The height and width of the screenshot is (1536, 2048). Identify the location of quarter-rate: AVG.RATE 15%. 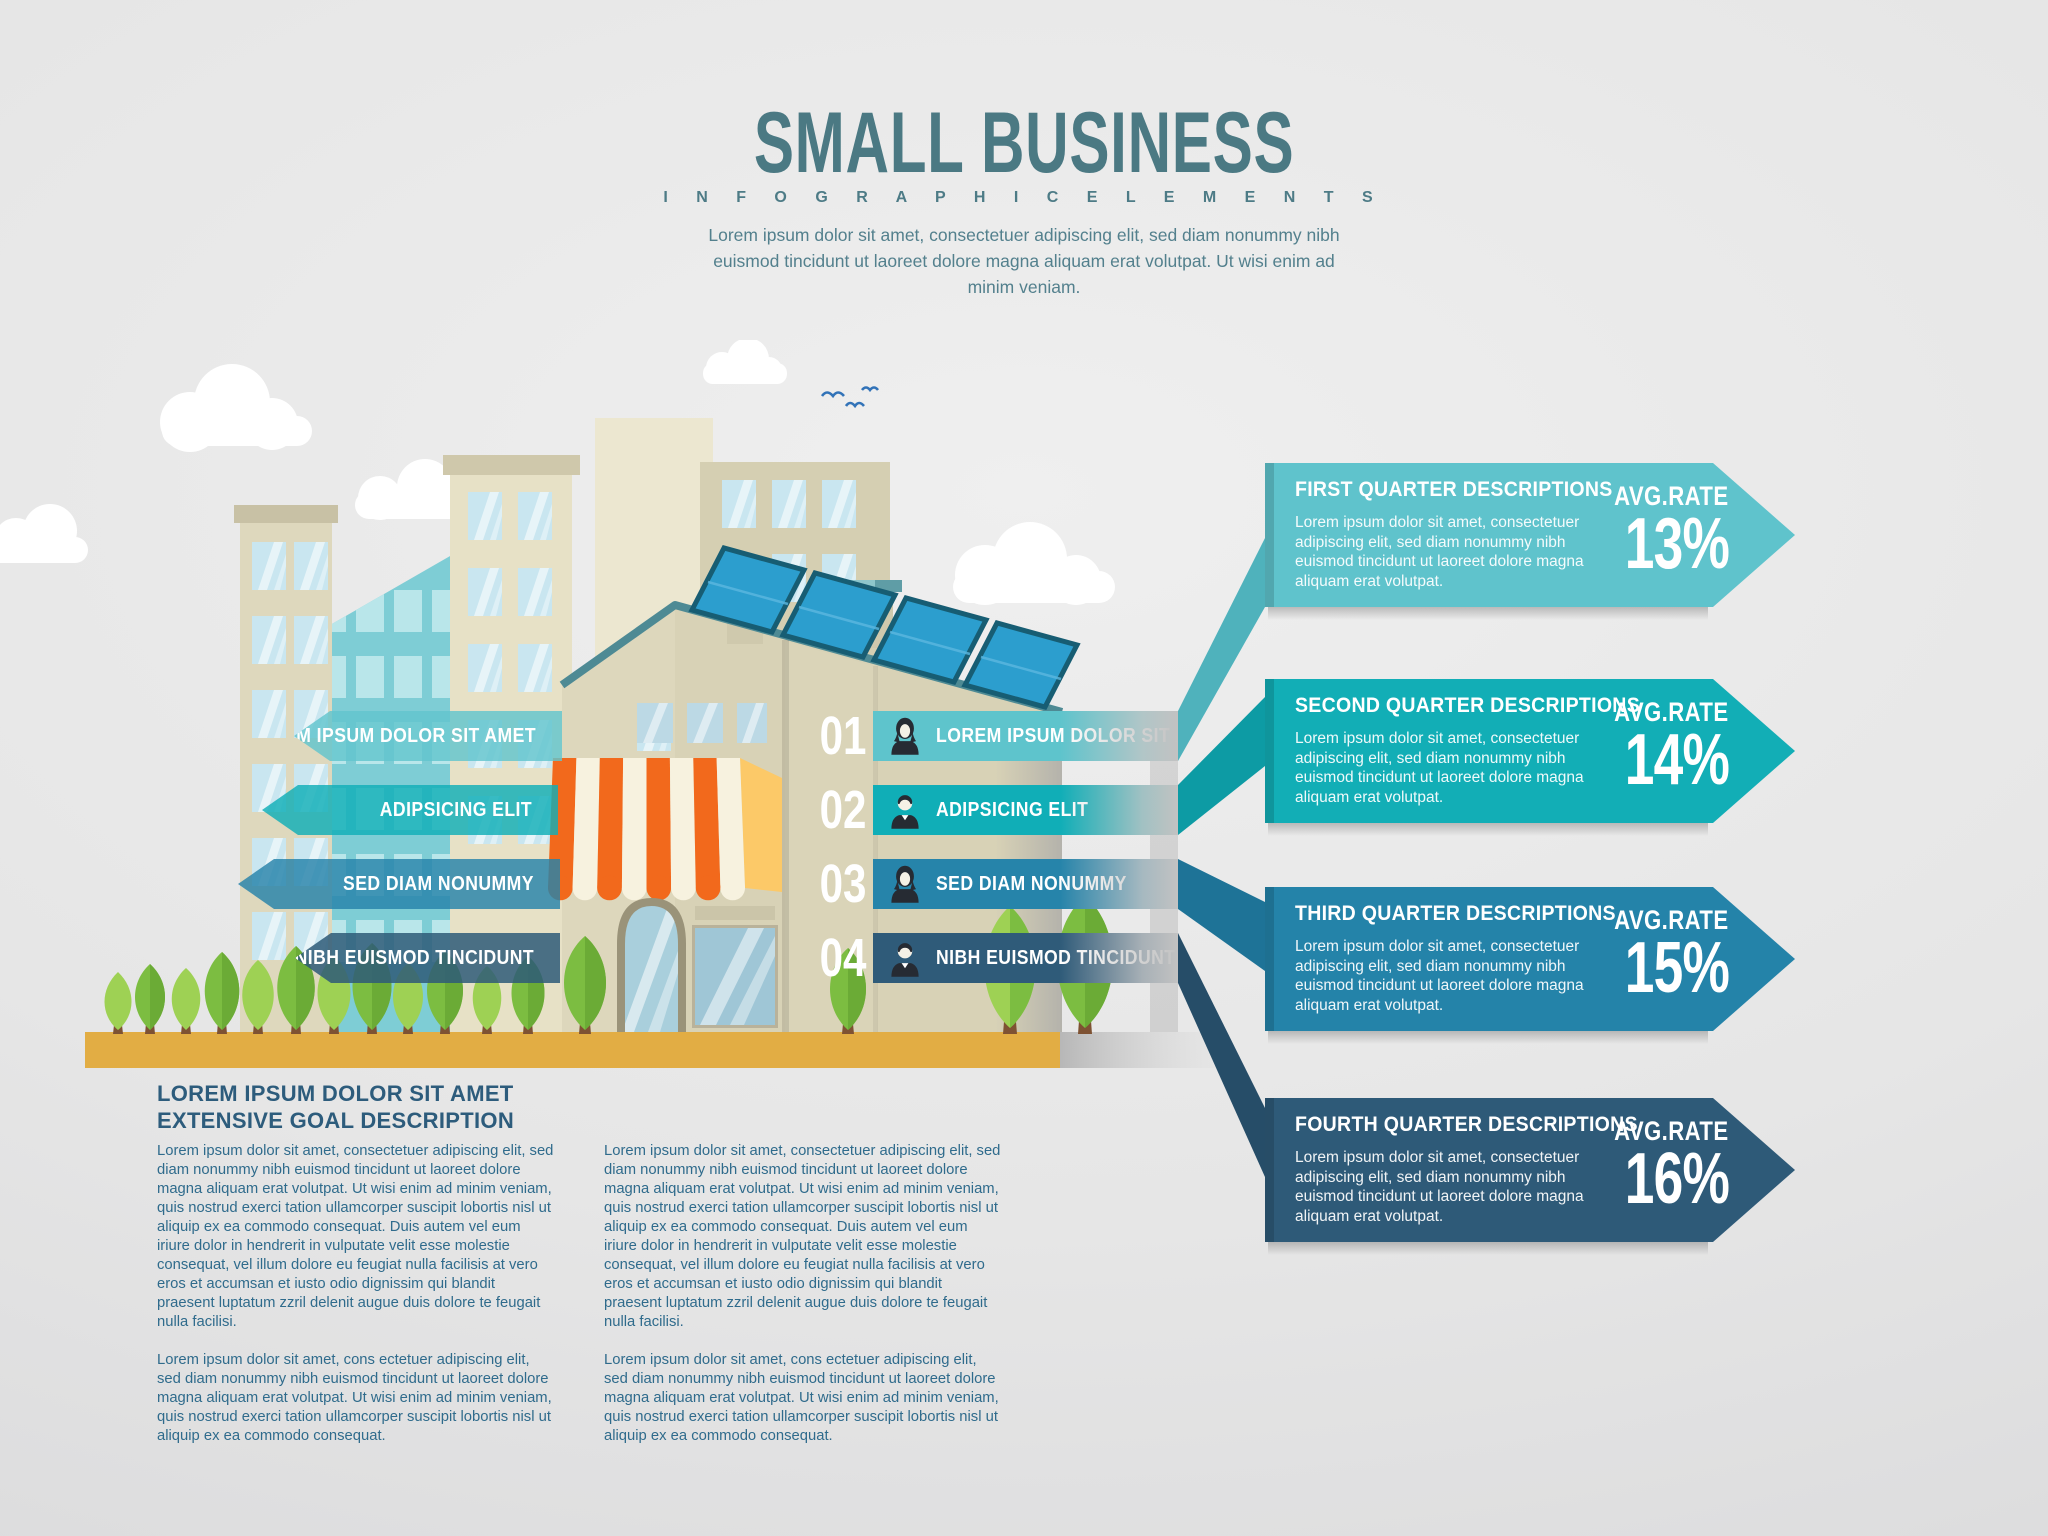
(1672, 956).